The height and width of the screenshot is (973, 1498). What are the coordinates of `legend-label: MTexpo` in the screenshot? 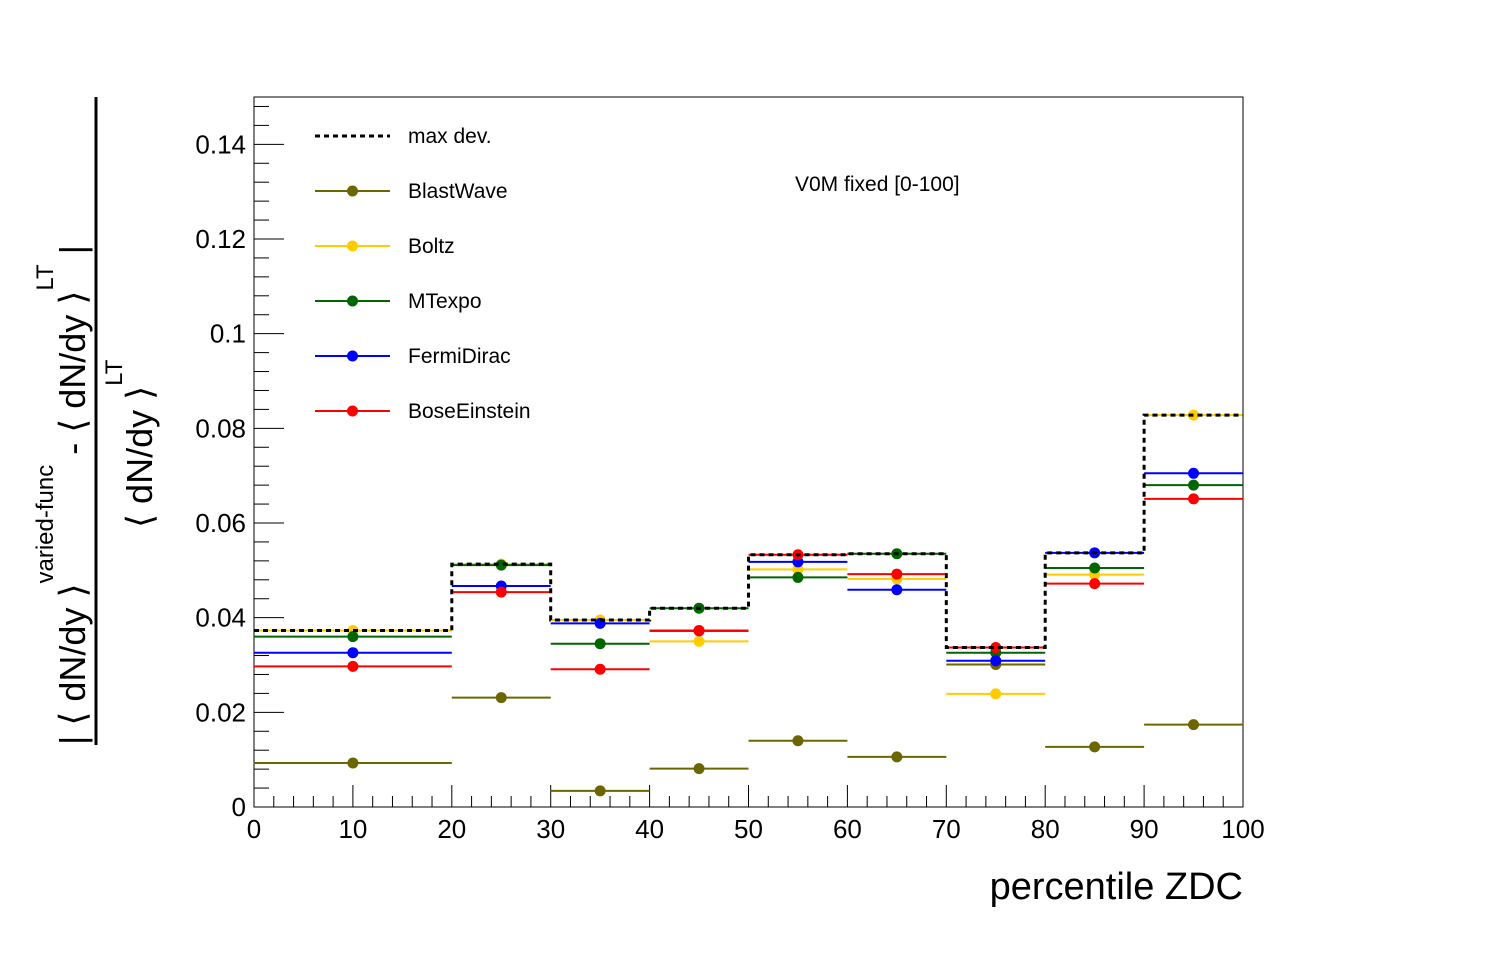 It's located at (445, 301).